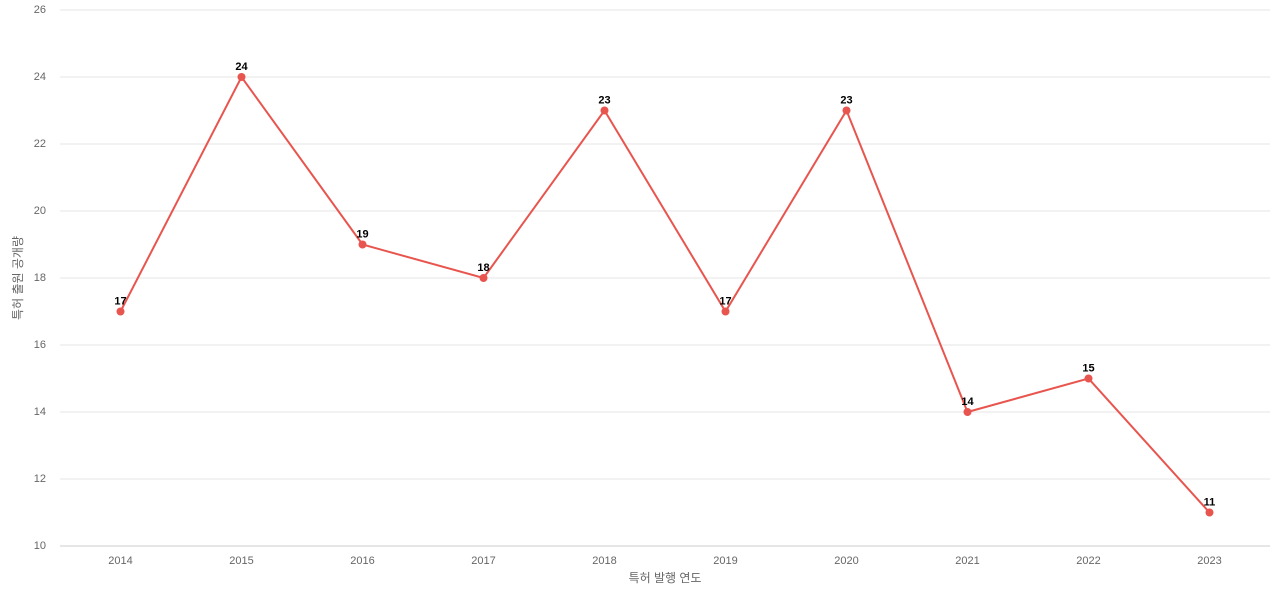  I want to click on x-tick-label: 2019, so click(725, 561).